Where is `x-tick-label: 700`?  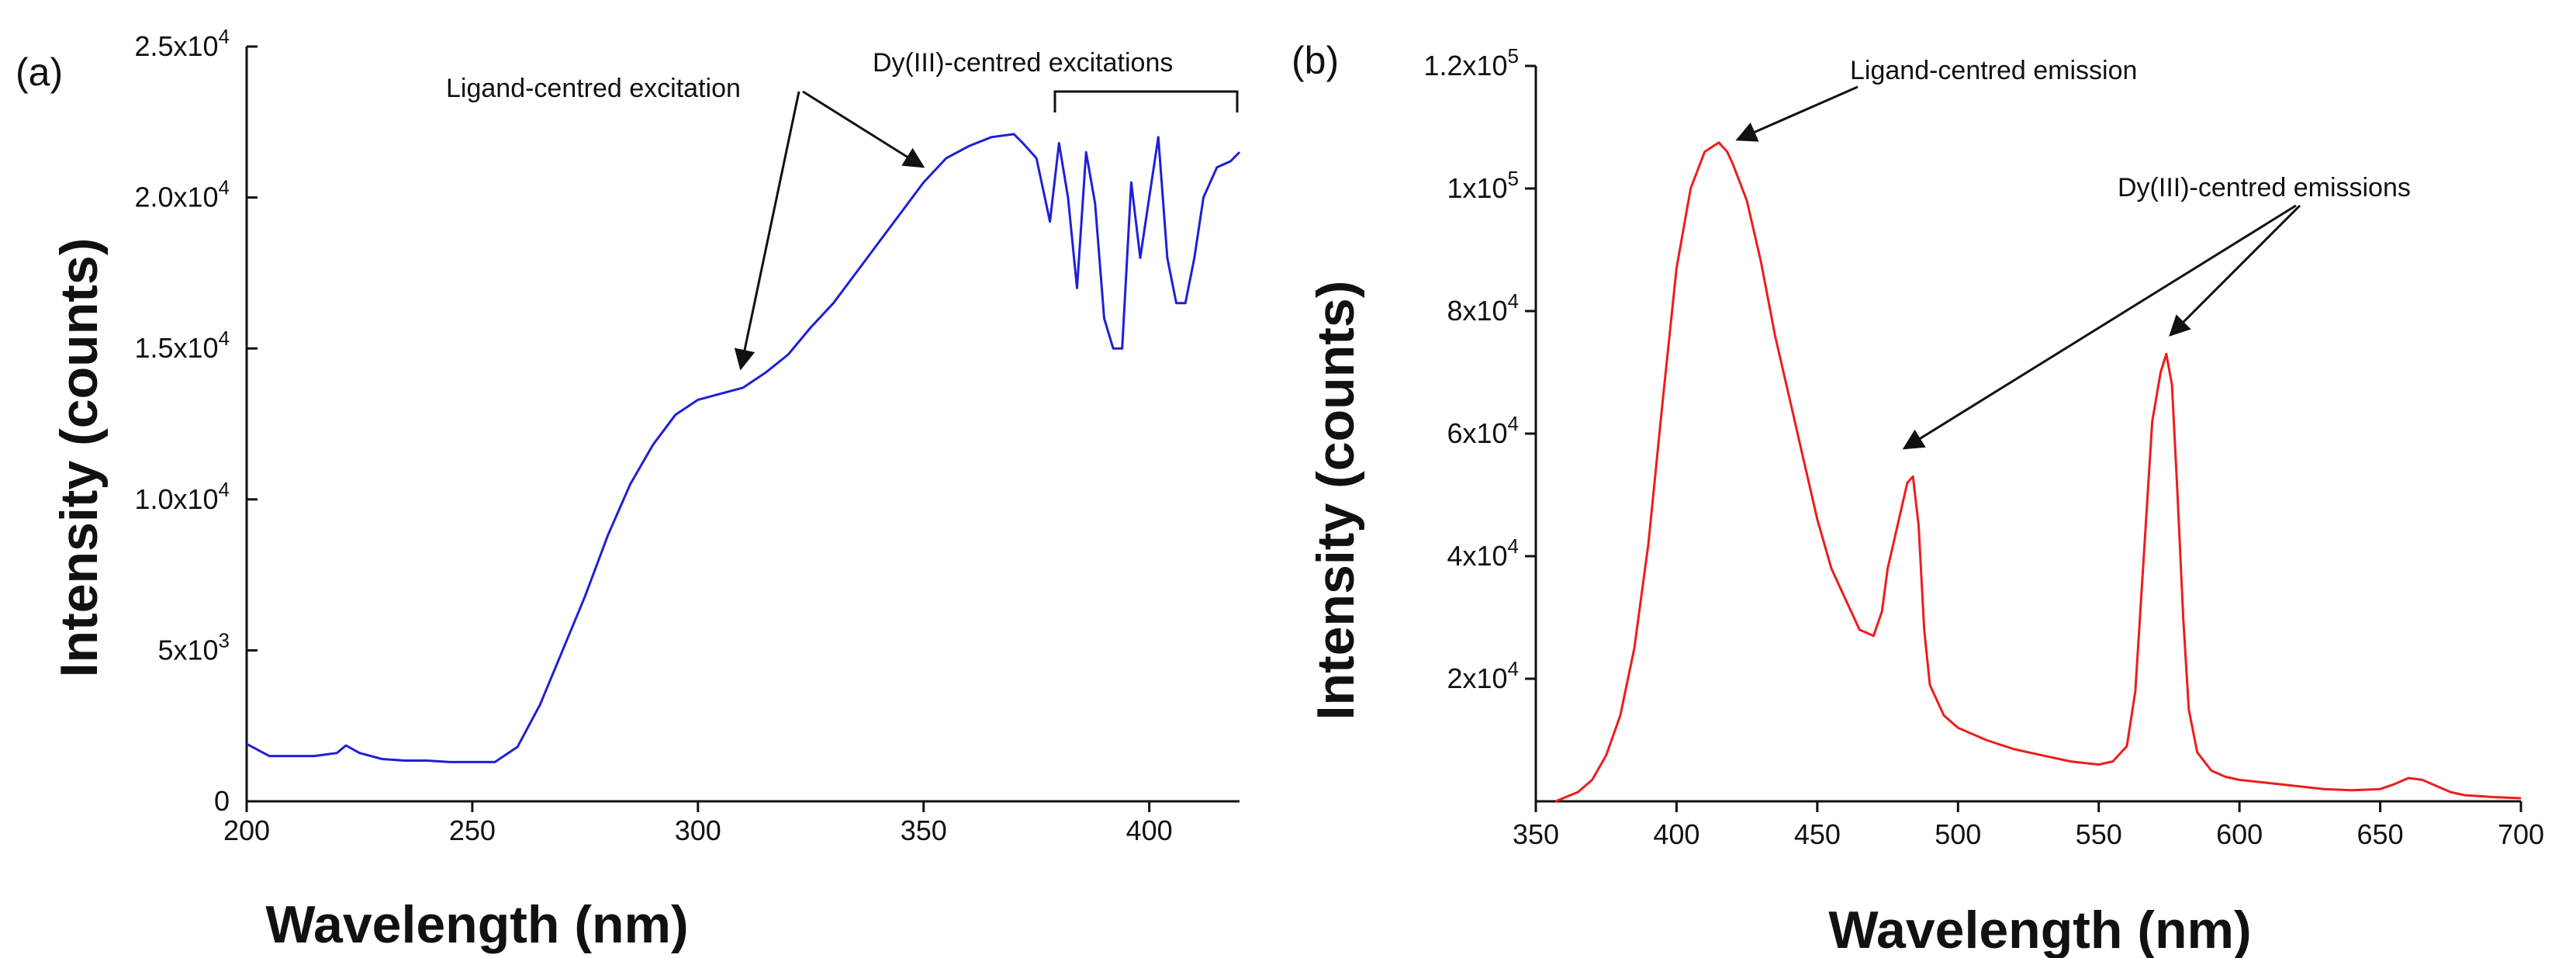 x-tick-label: 700 is located at coordinates (2521, 834).